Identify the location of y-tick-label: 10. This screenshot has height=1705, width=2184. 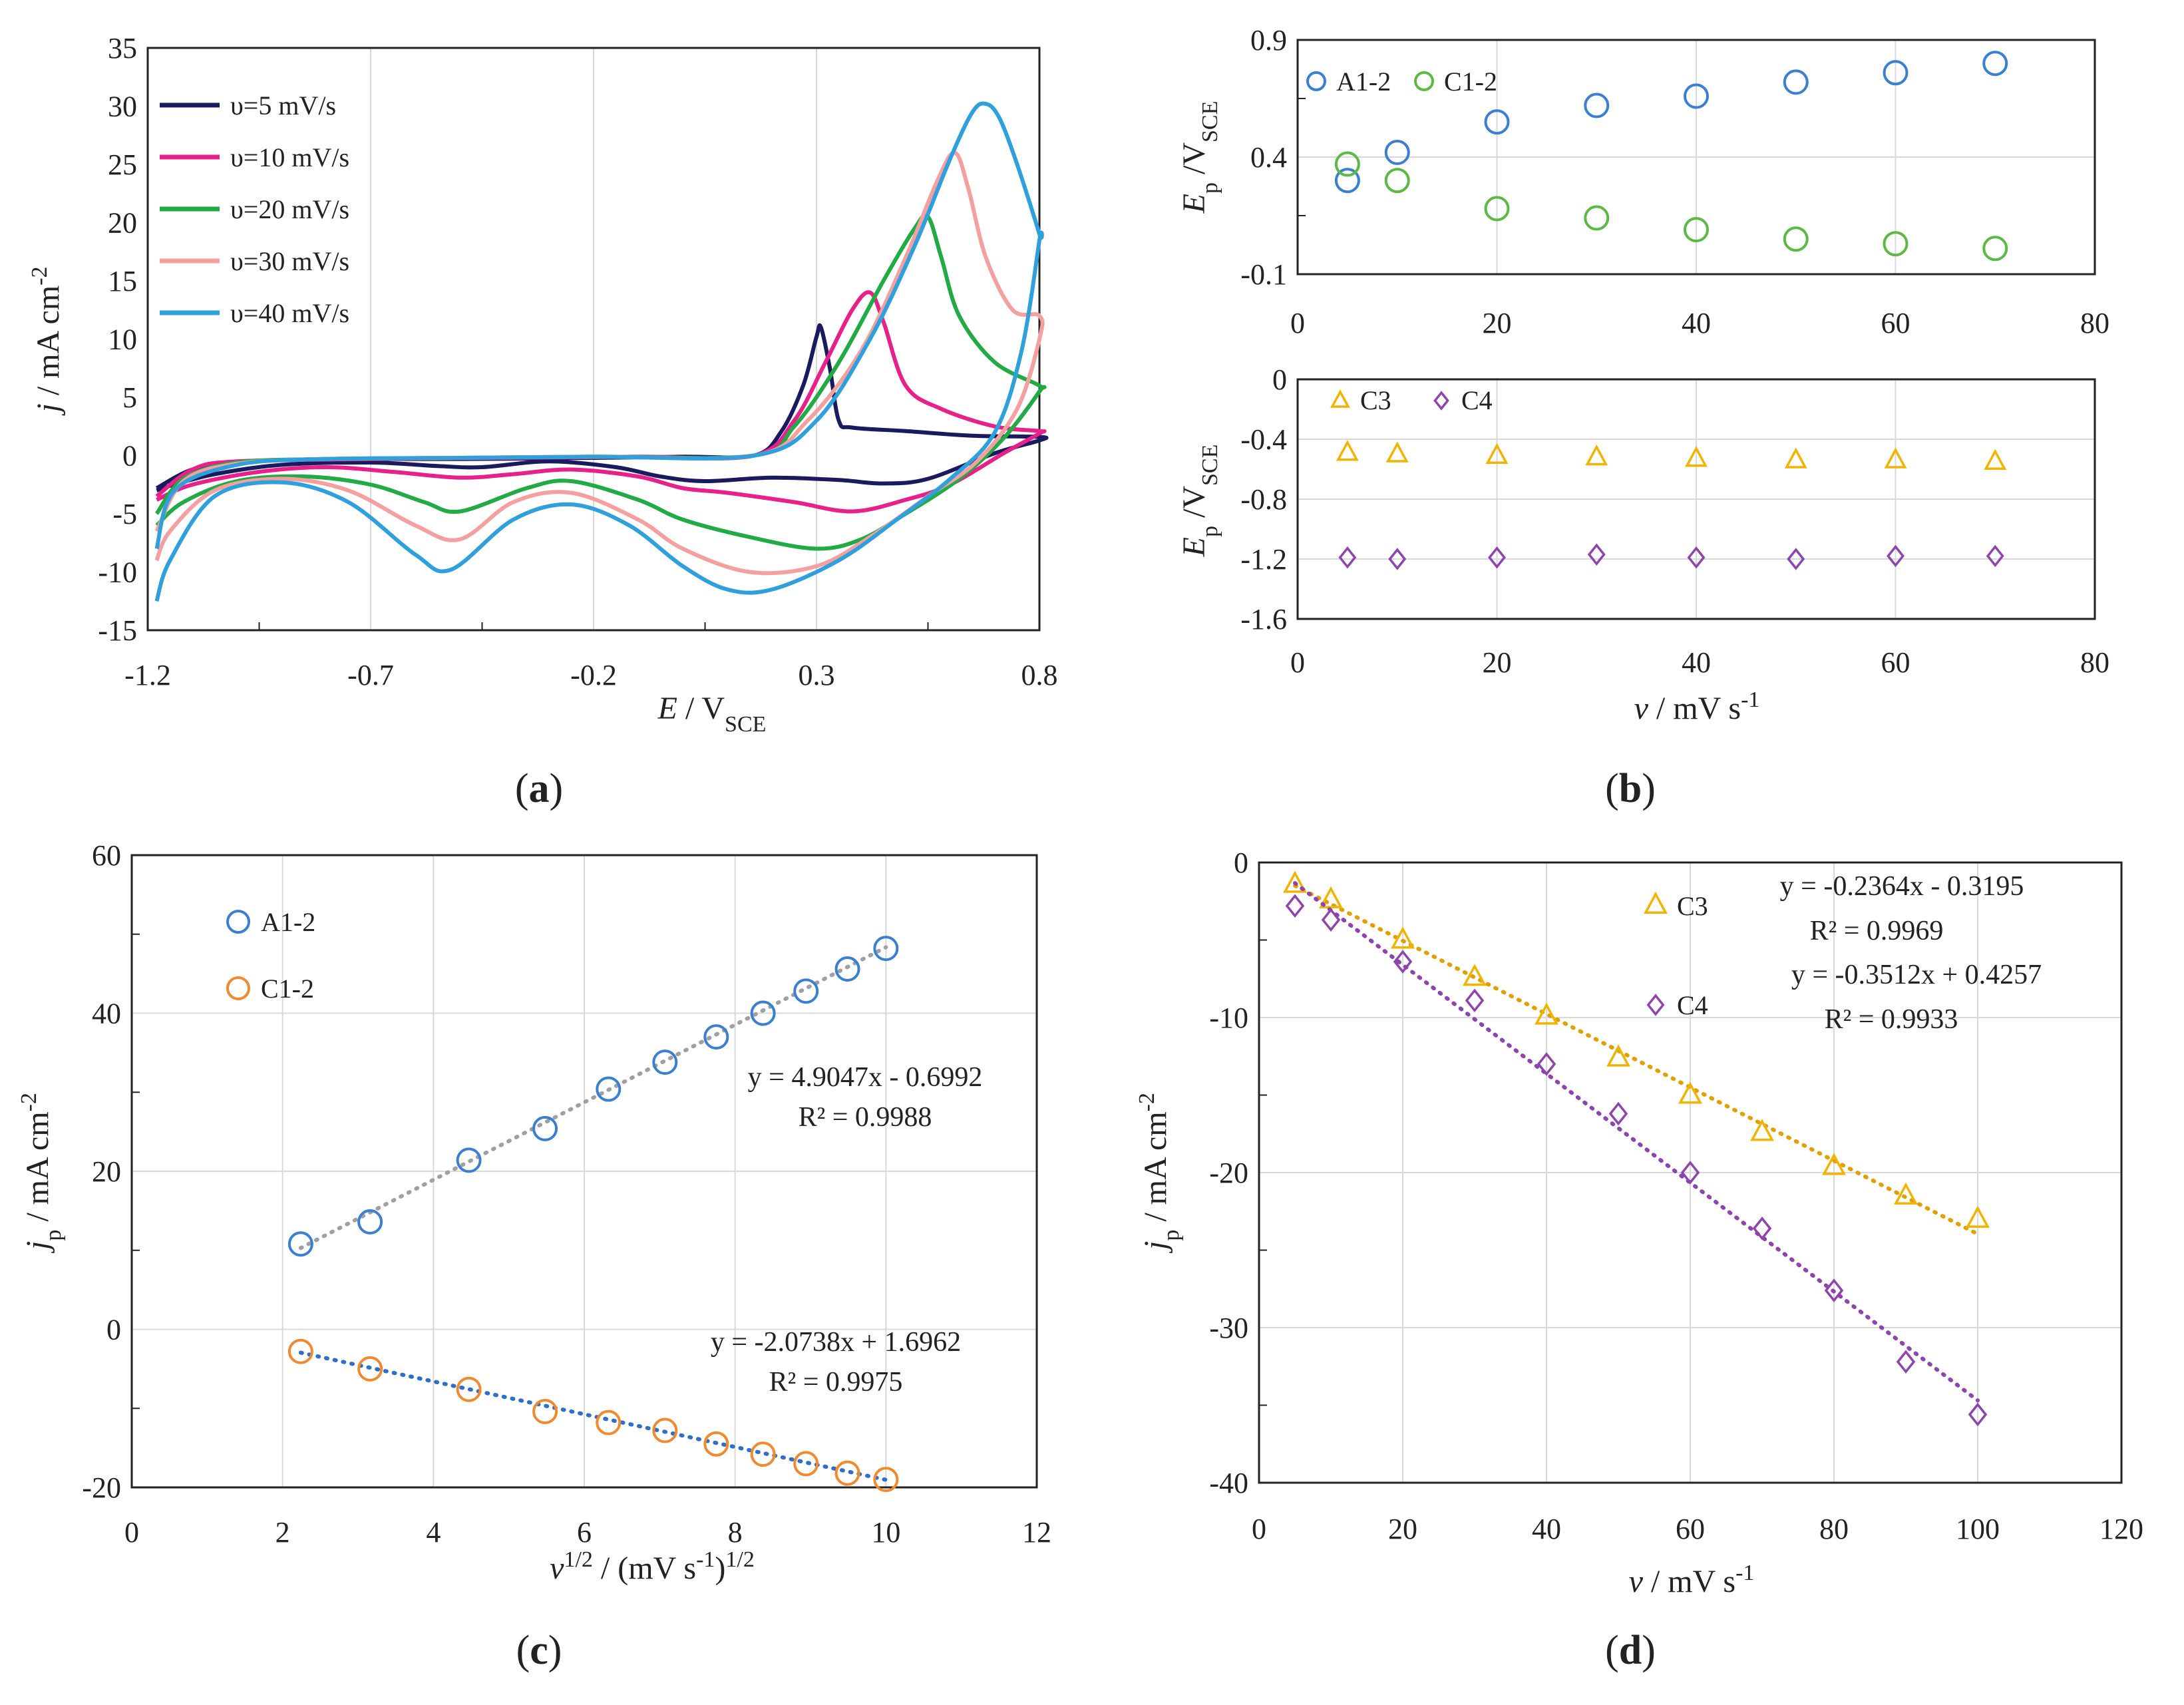
(122, 339).